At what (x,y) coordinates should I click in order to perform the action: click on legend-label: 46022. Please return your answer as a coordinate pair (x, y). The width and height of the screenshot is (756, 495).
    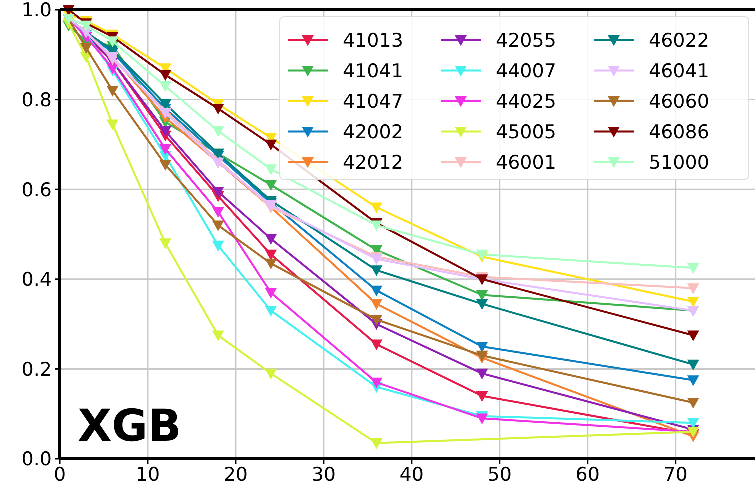
    Looking at the image, I should click on (679, 41).